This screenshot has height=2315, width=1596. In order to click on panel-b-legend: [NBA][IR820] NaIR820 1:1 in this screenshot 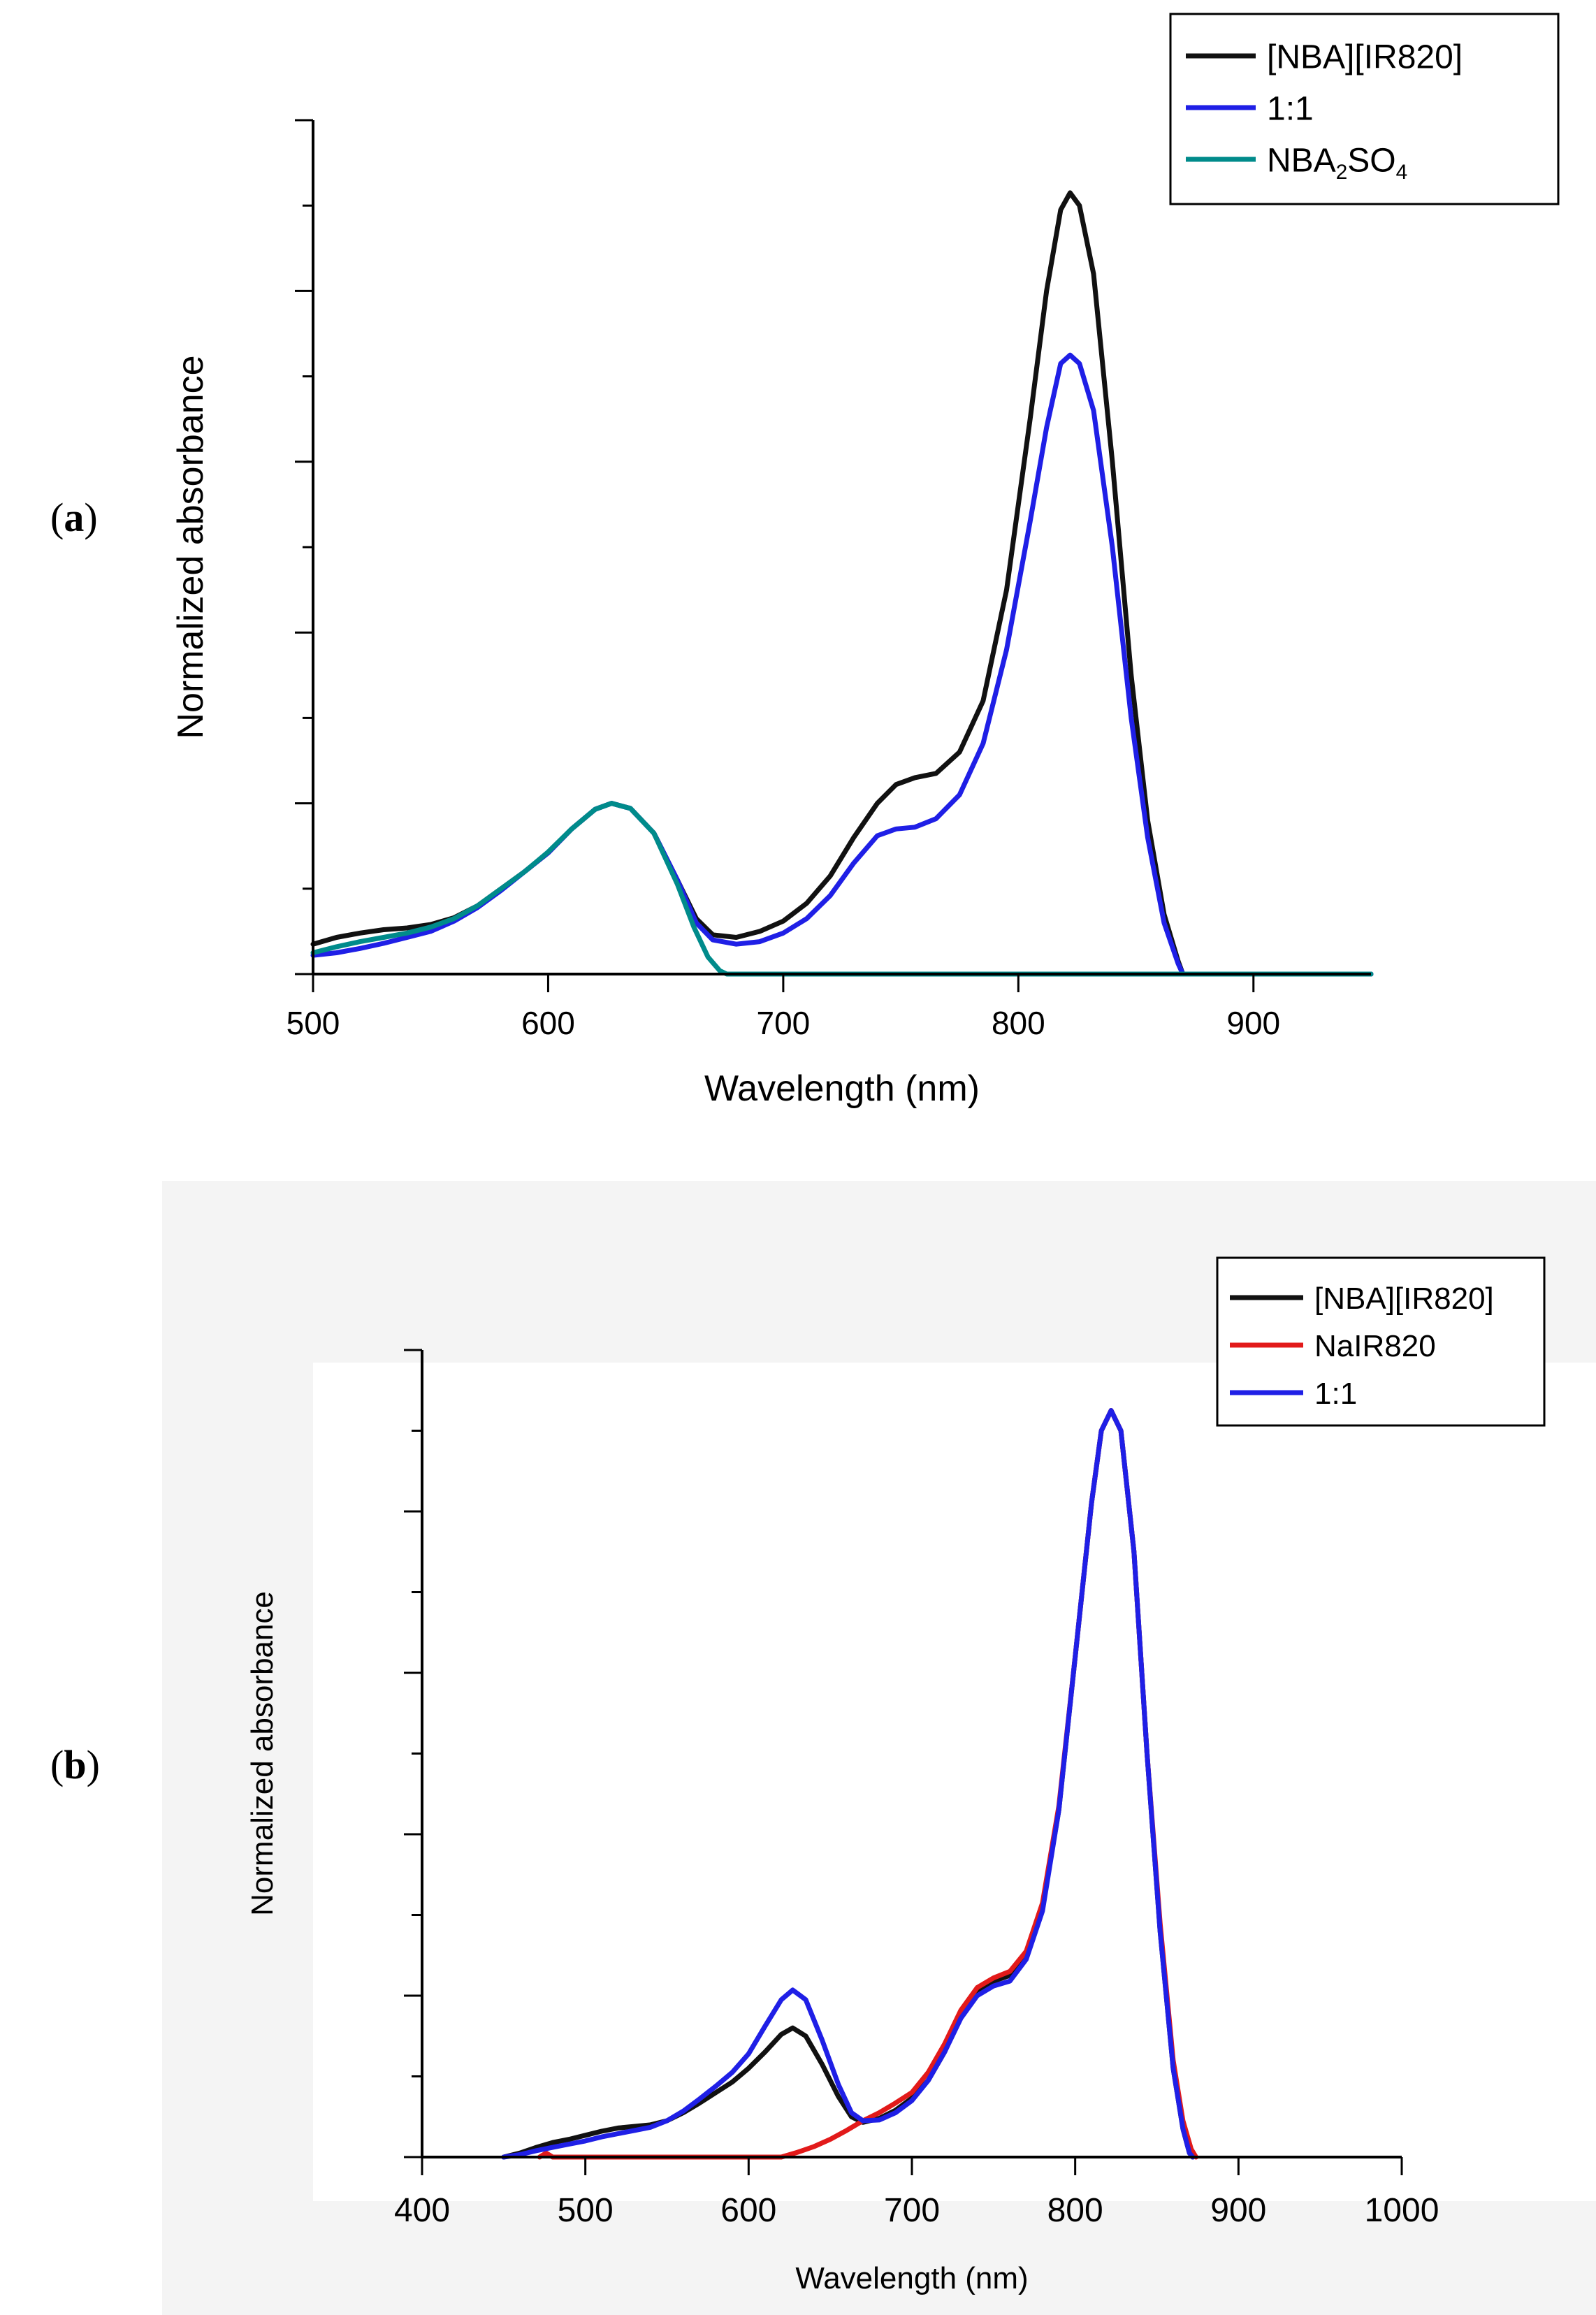, I will do `click(1381, 1341)`.